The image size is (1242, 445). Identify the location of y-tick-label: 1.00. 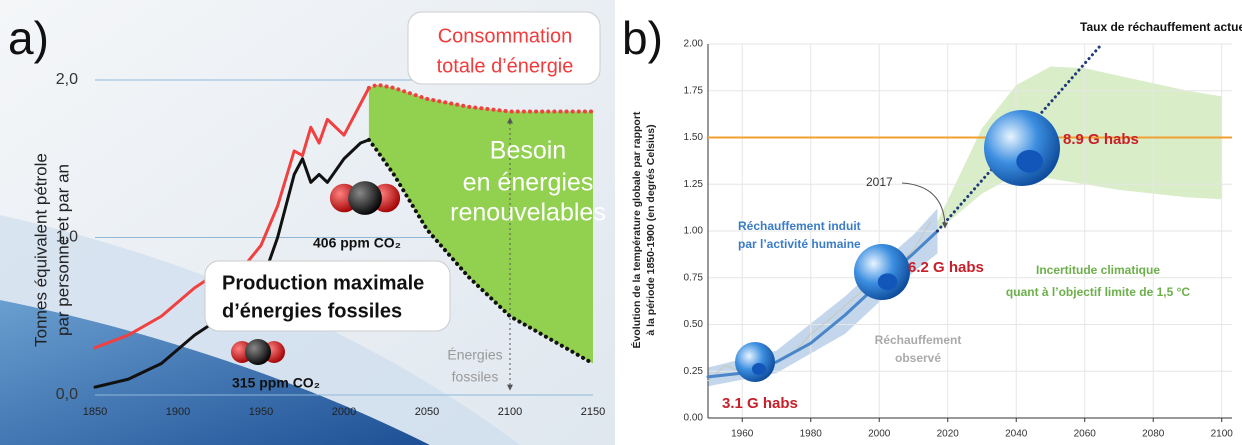
(694, 231).